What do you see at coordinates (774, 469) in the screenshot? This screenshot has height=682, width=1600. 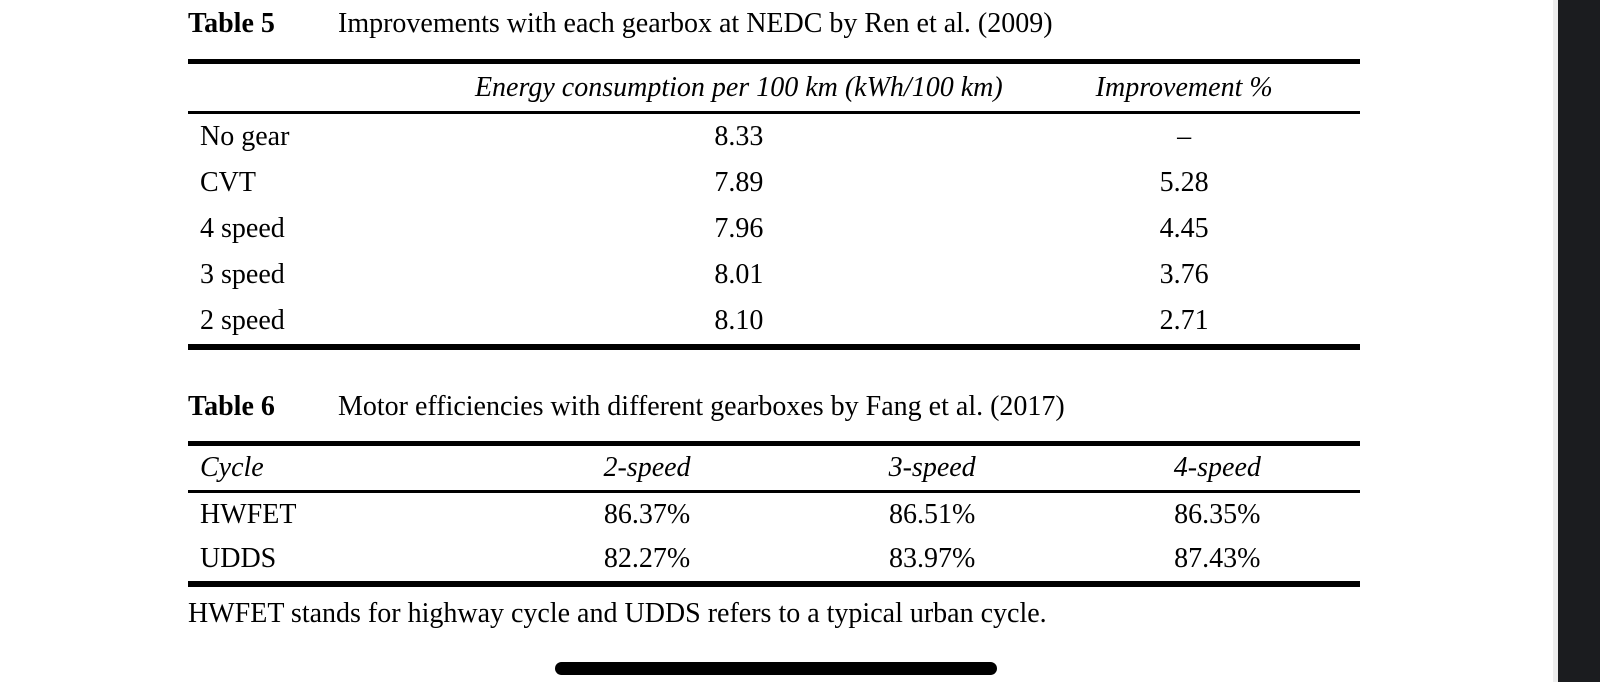 I see `table6-header-row: Cycle 2-speed 3-speed 4-speed` at bounding box center [774, 469].